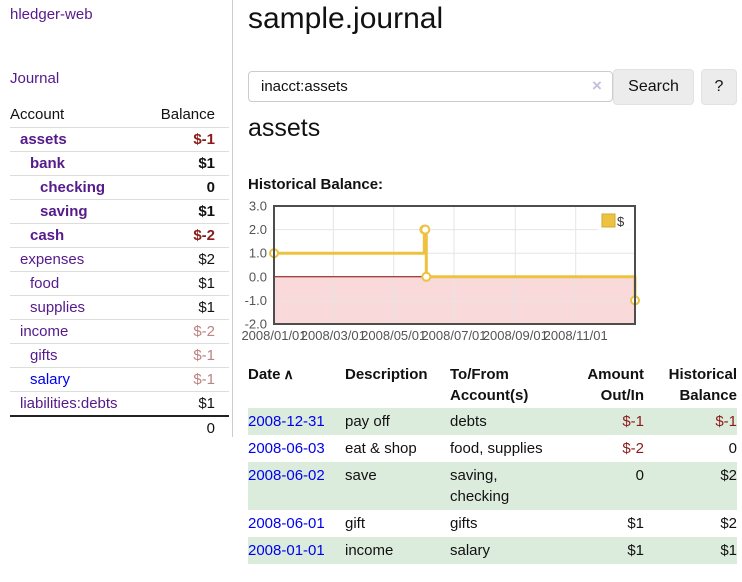 This screenshot has height=582, width=742. Describe the element at coordinates (44, 331) in the screenshot. I see `sidebar-account-income: income` at that location.